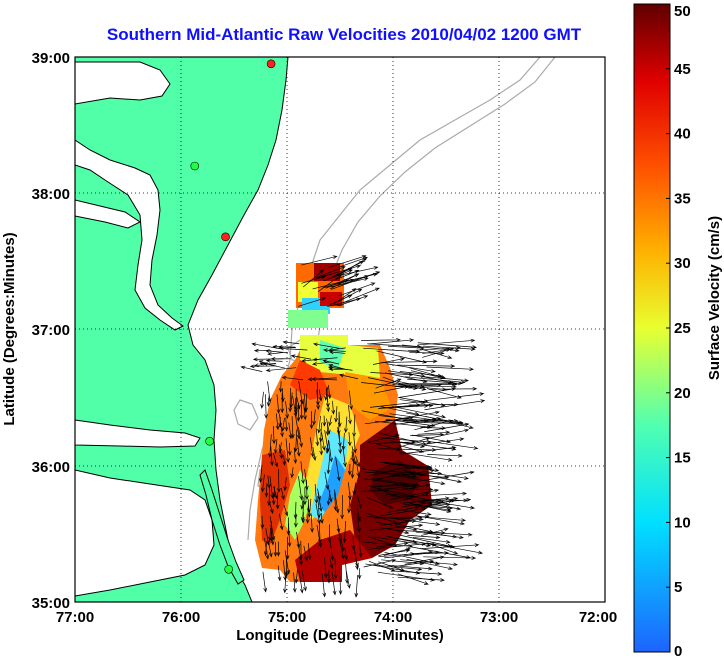 The width and height of the screenshot is (724, 659). What do you see at coordinates (222, 527) in the screenshot?
I see `barrier-islands` at bounding box center [222, 527].